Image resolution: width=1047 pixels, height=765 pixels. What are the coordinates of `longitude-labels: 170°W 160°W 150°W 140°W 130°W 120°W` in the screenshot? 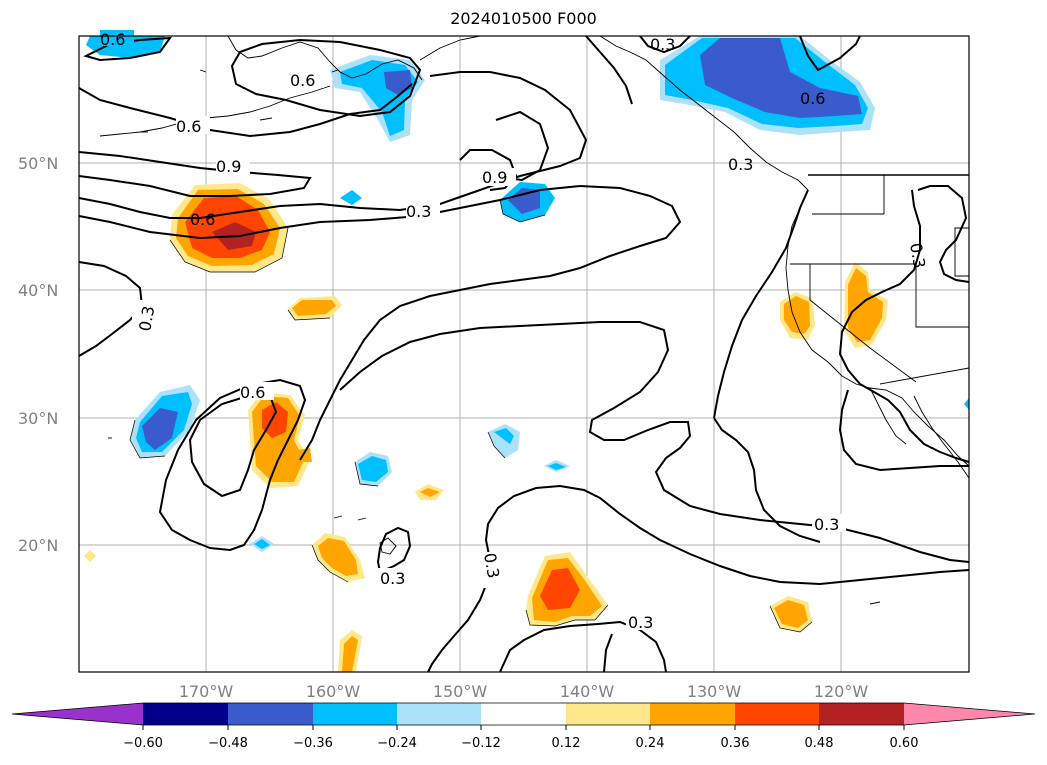 It's located at (524, 691).